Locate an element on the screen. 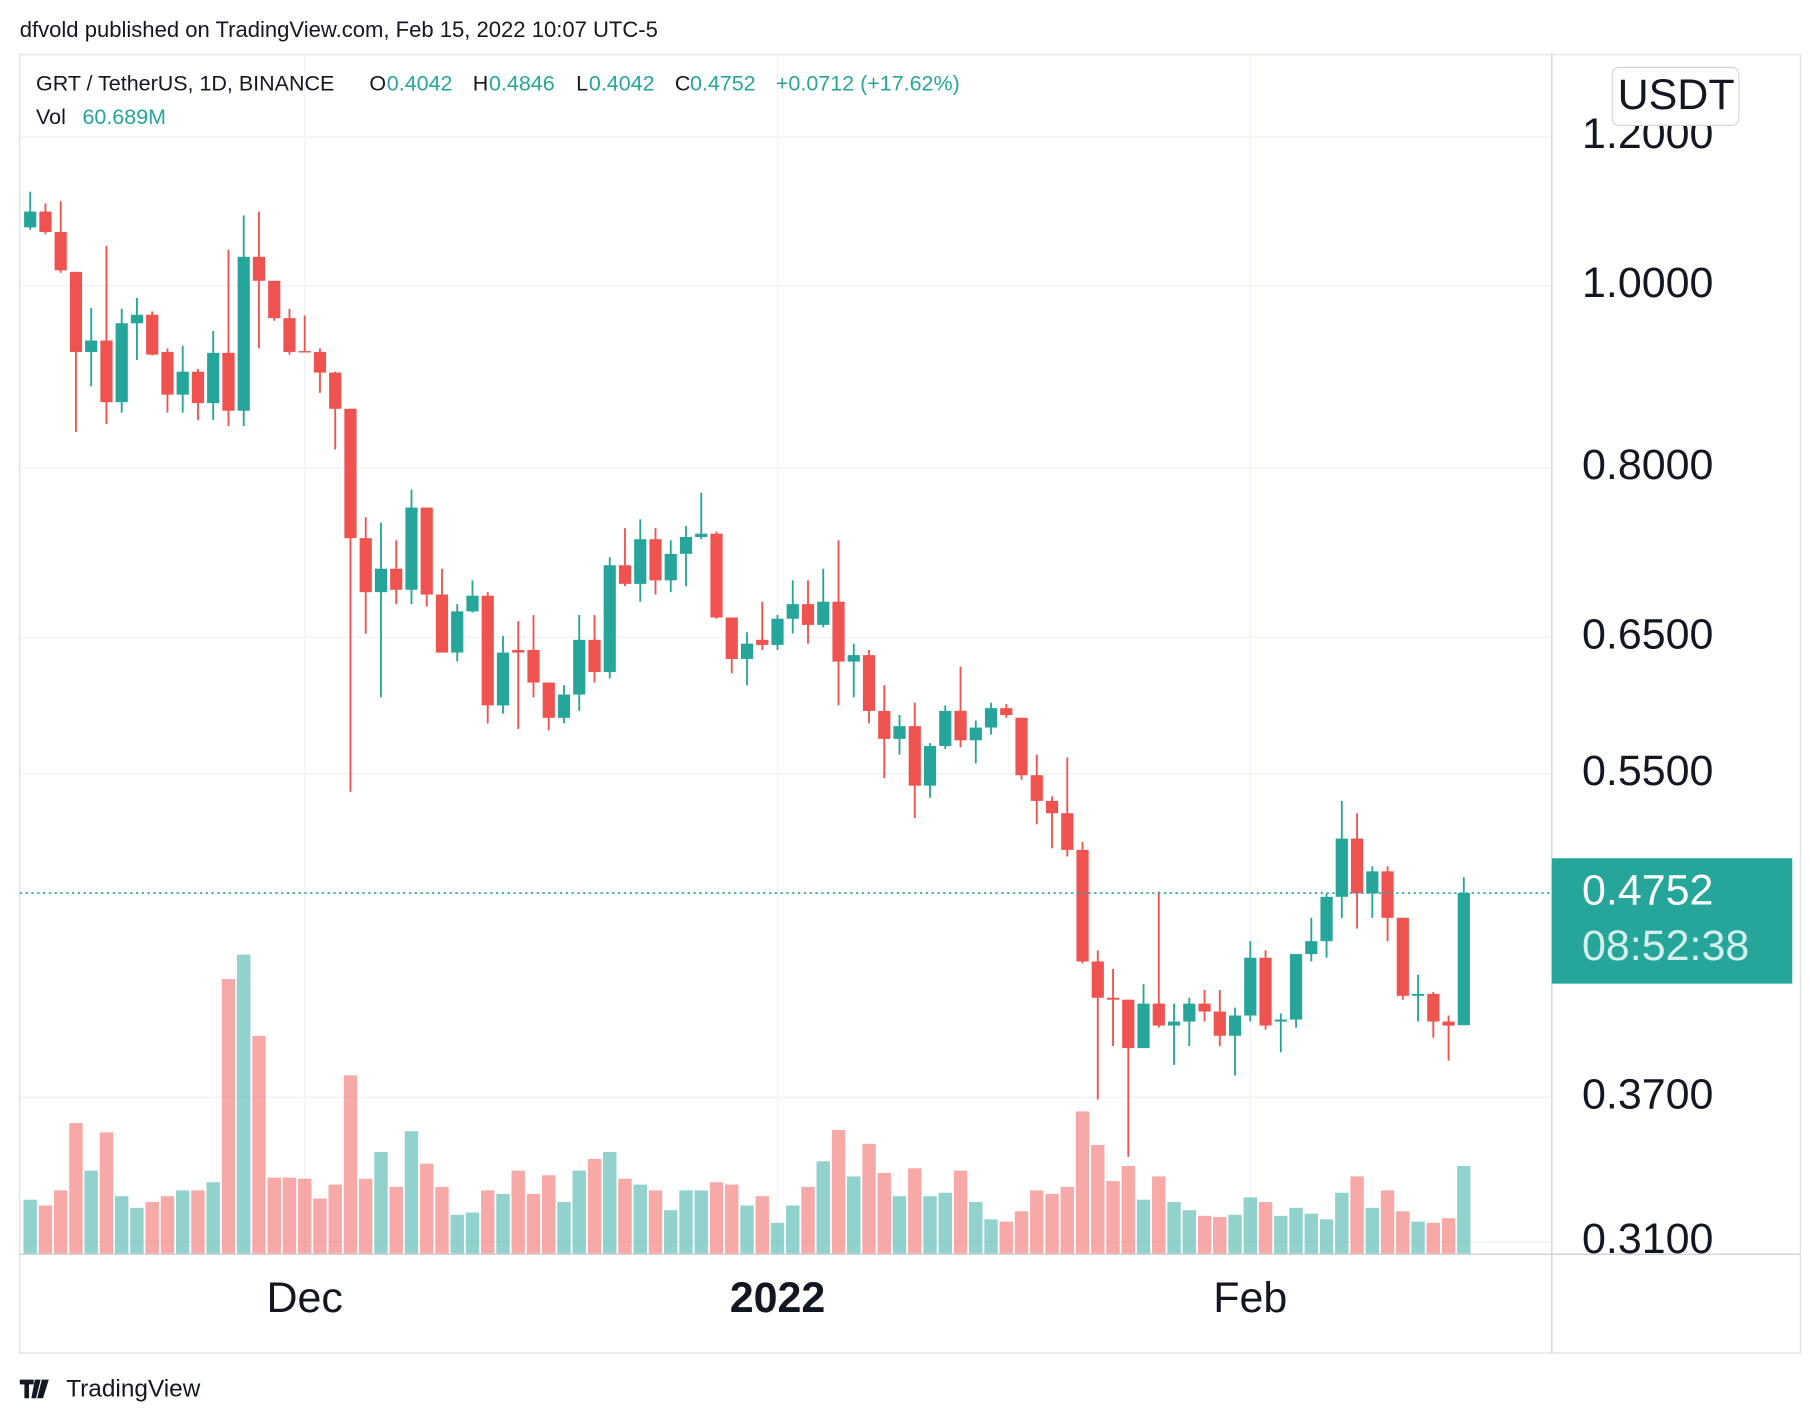 The width and height of the screenshot is (1812, 1418). y-tick-label: 0.5500 is located at coordinates (1647, 771).